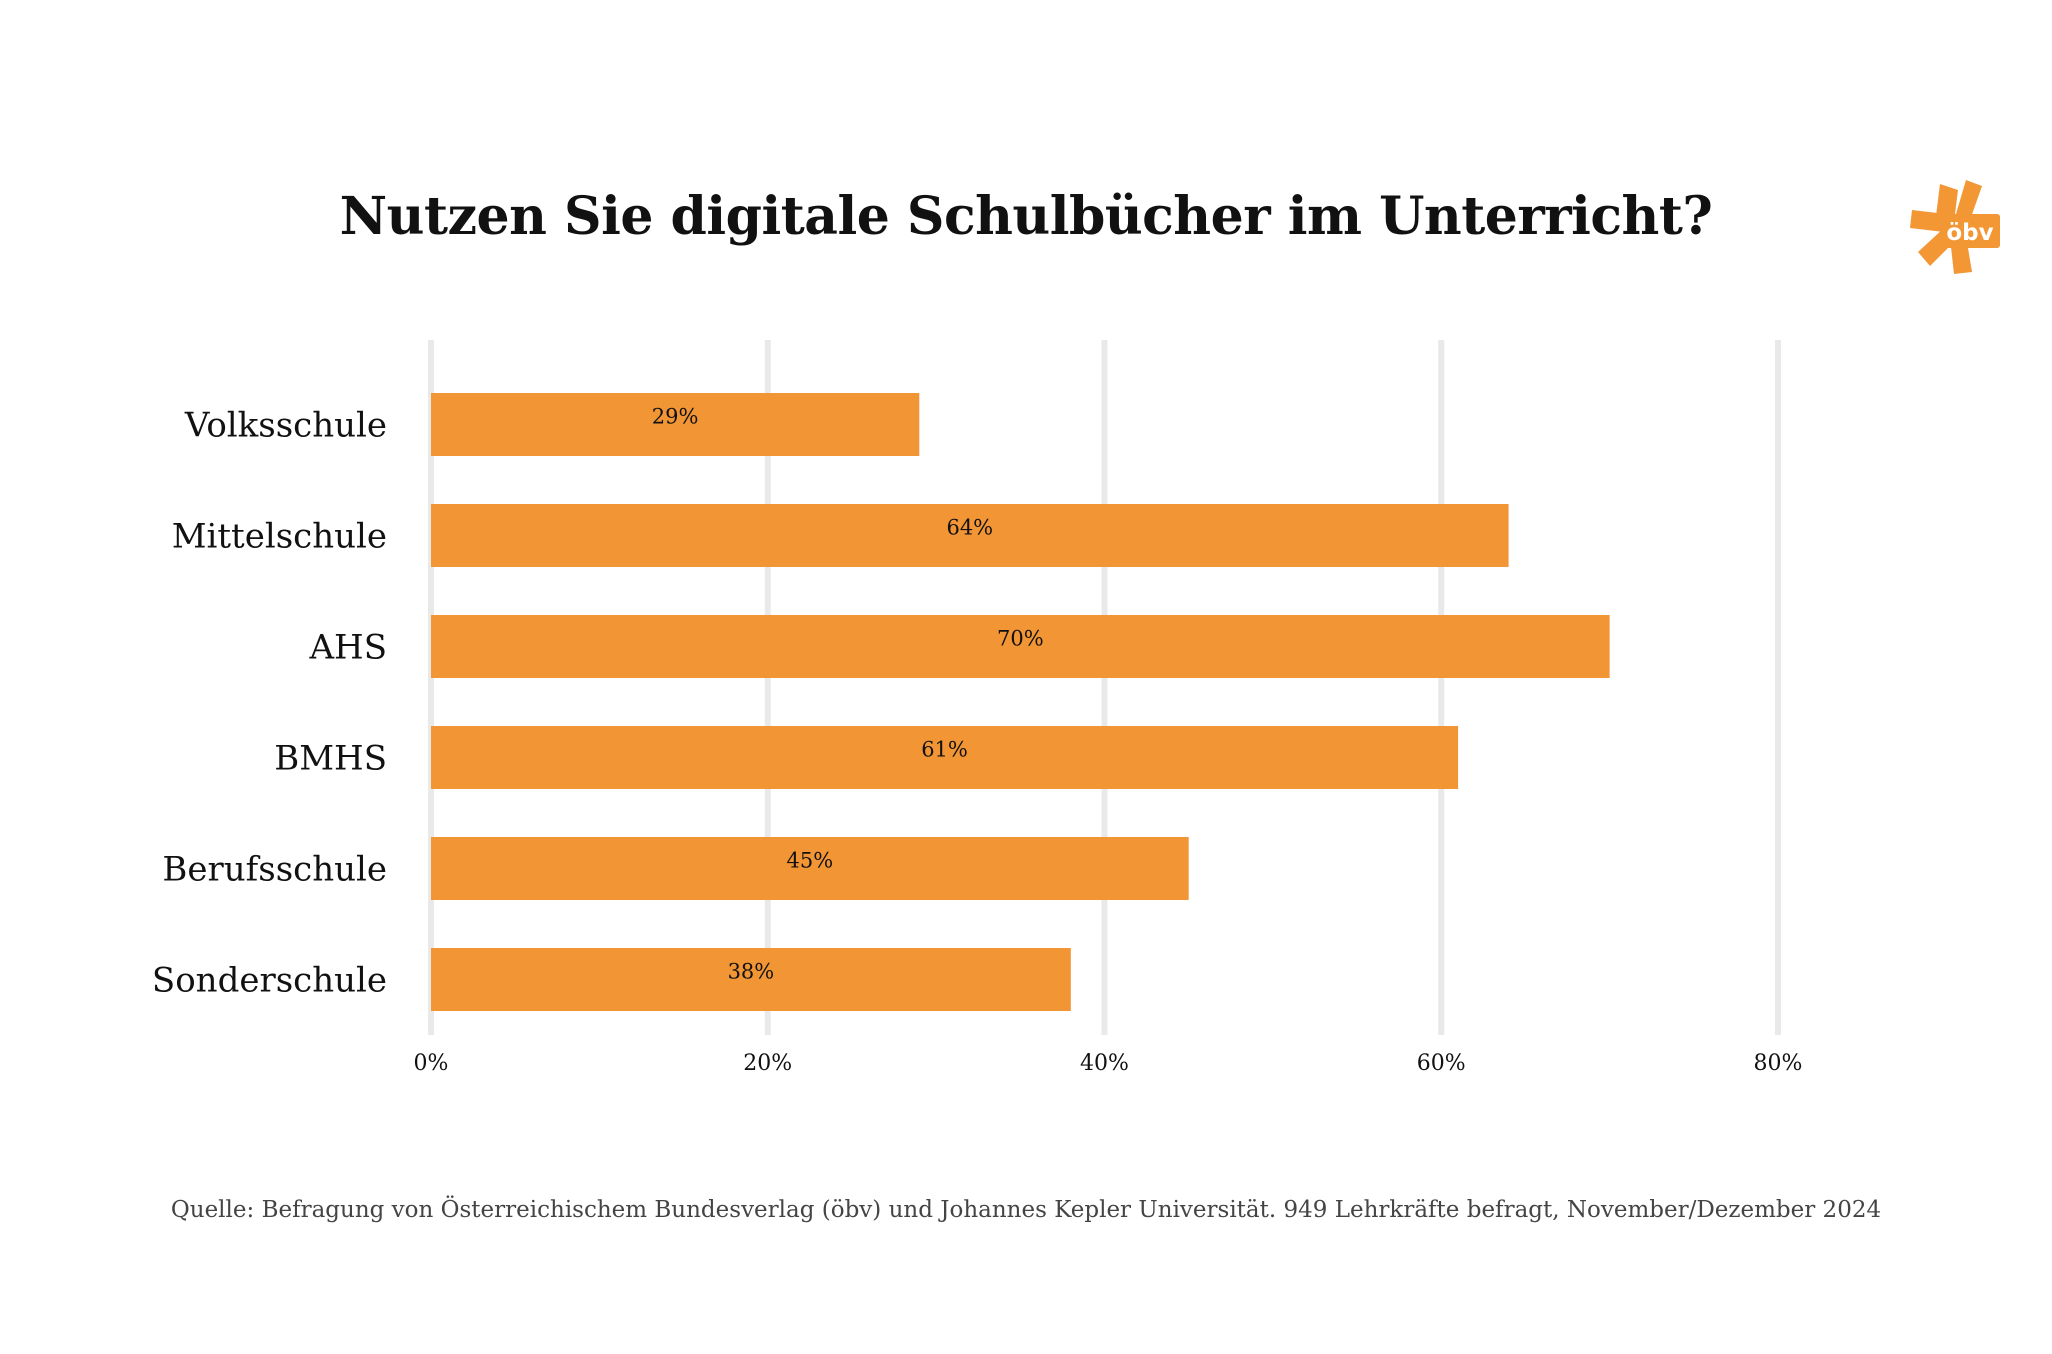 This screenshot has height=1354, width=2052. Describe the element at coordinates (944, 750) in the screenshot. I see `value-label: 61%` at that location.